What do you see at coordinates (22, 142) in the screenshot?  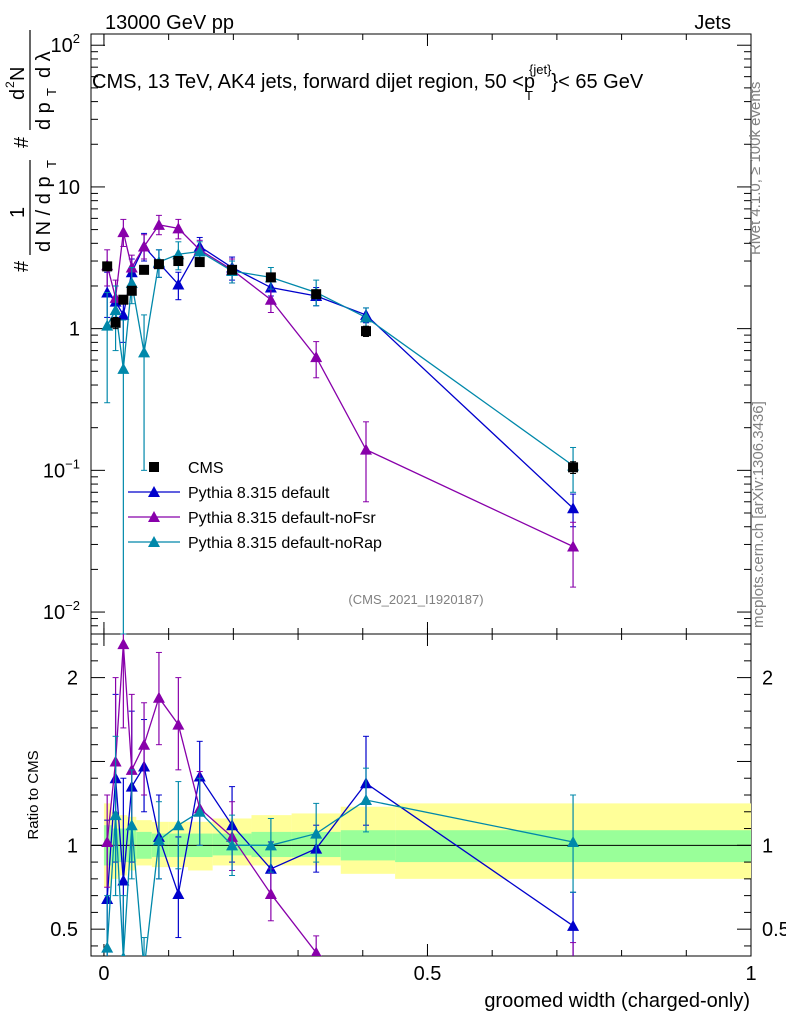 I see `ylabel-hash2: #` at bounding box center [22, 142].